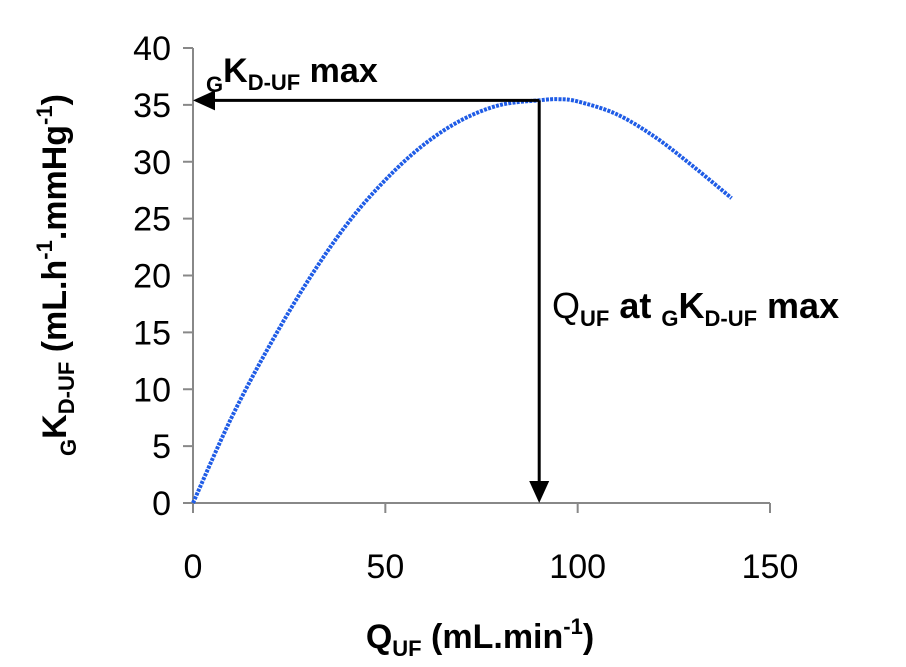  What do you see at coordinates (152, 163) in the screenshot?
I see `y-tick-label: 30` at bounding box center [152, 163].